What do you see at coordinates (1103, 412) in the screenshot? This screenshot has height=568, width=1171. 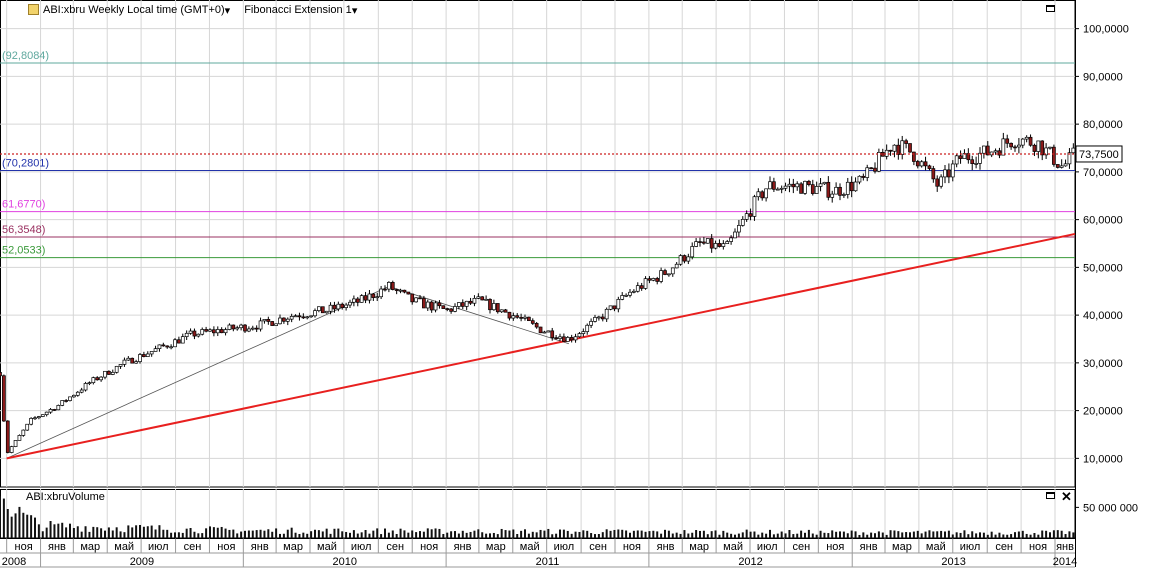 I see `price-tick-label: 20,0000` at bounding box center [1103, 412].